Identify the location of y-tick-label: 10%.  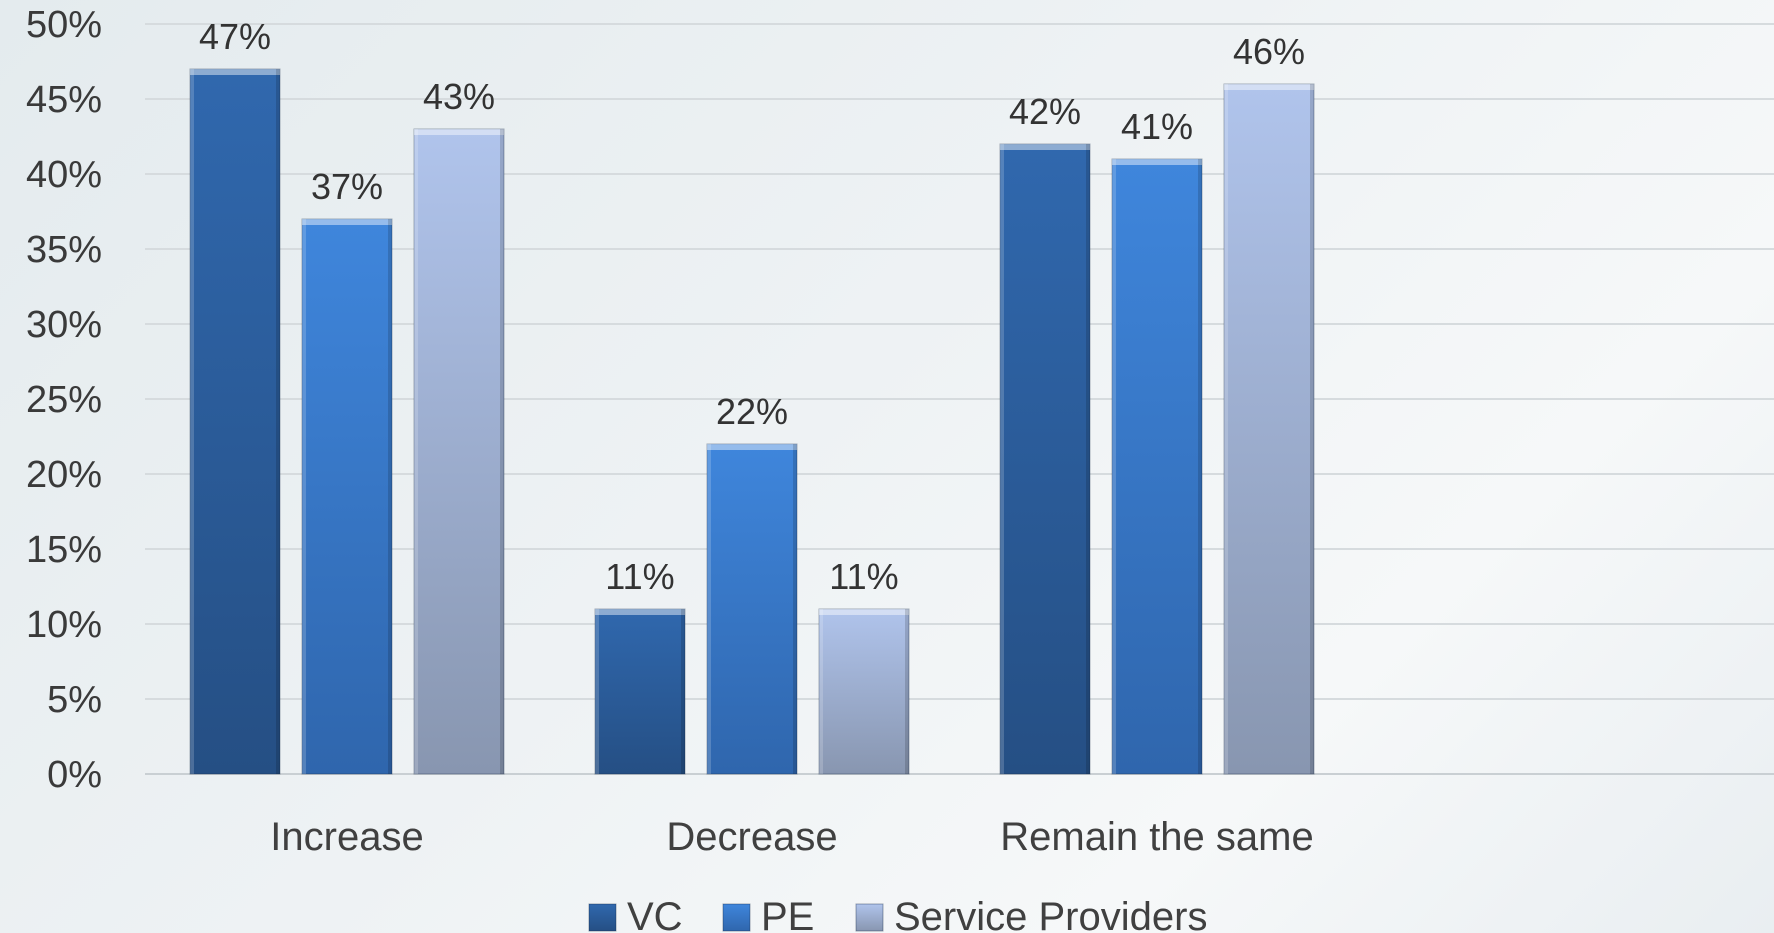
(64, 625).